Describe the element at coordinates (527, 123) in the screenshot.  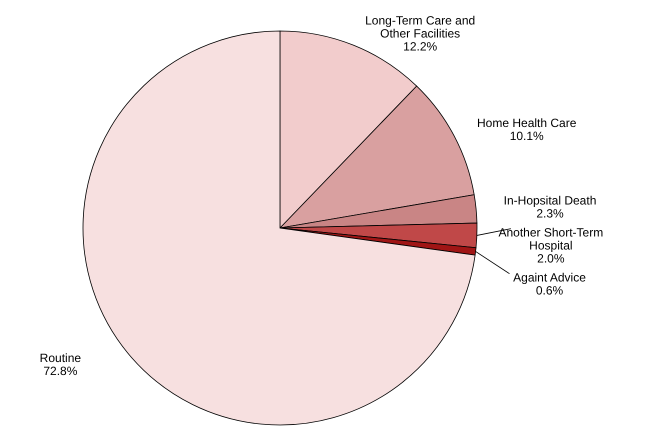
I see `slice-label: Home Health Care` at that location.